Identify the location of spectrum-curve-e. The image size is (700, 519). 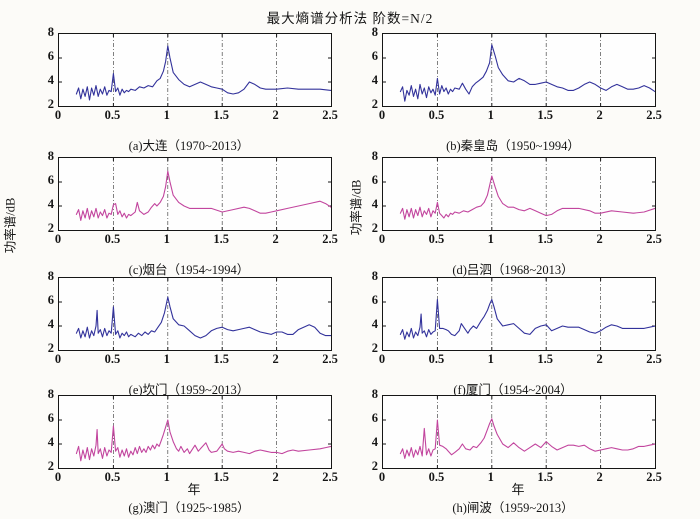
(195, 314).